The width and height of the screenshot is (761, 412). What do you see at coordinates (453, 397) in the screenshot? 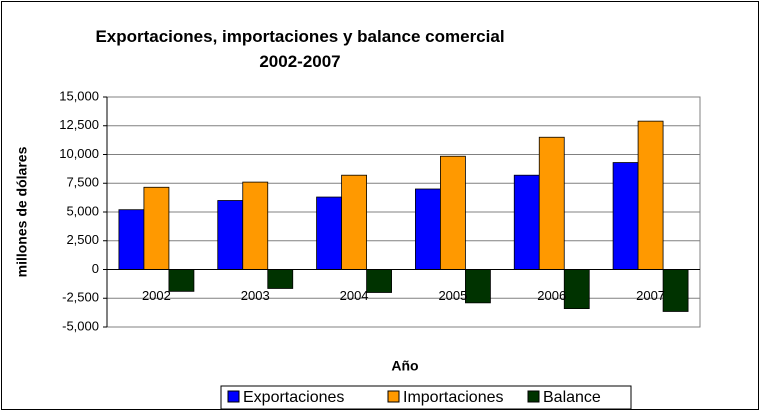
I see `legend-label: Importaciones` at bounding box center [453, 397].